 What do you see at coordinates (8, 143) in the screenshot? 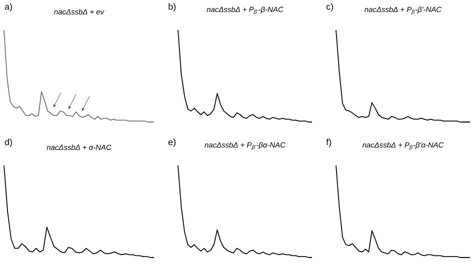
I see `text: d)` at bounding box center [8, 143].